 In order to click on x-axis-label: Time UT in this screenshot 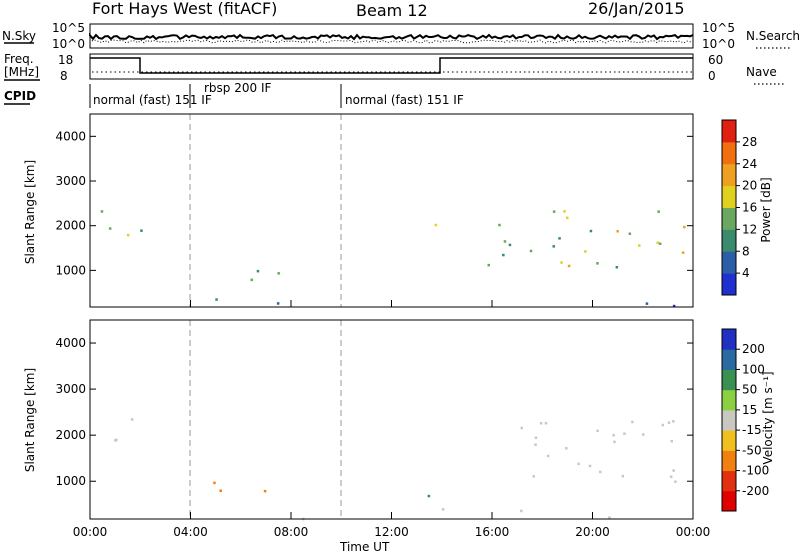, I will do `click(364, 547)`.